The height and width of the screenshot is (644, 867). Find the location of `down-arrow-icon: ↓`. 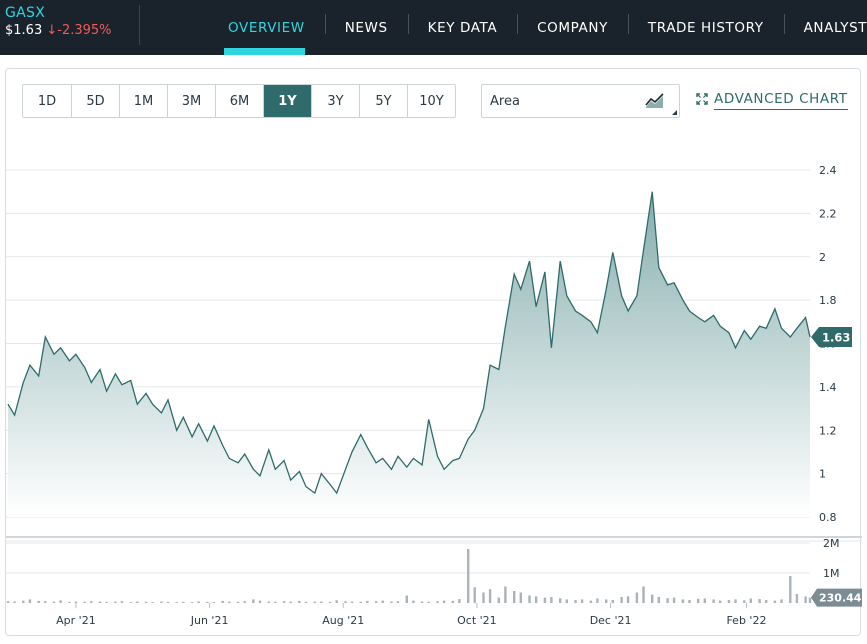

down-arrow-icon: ↓ is located at coordinates (52, 30).